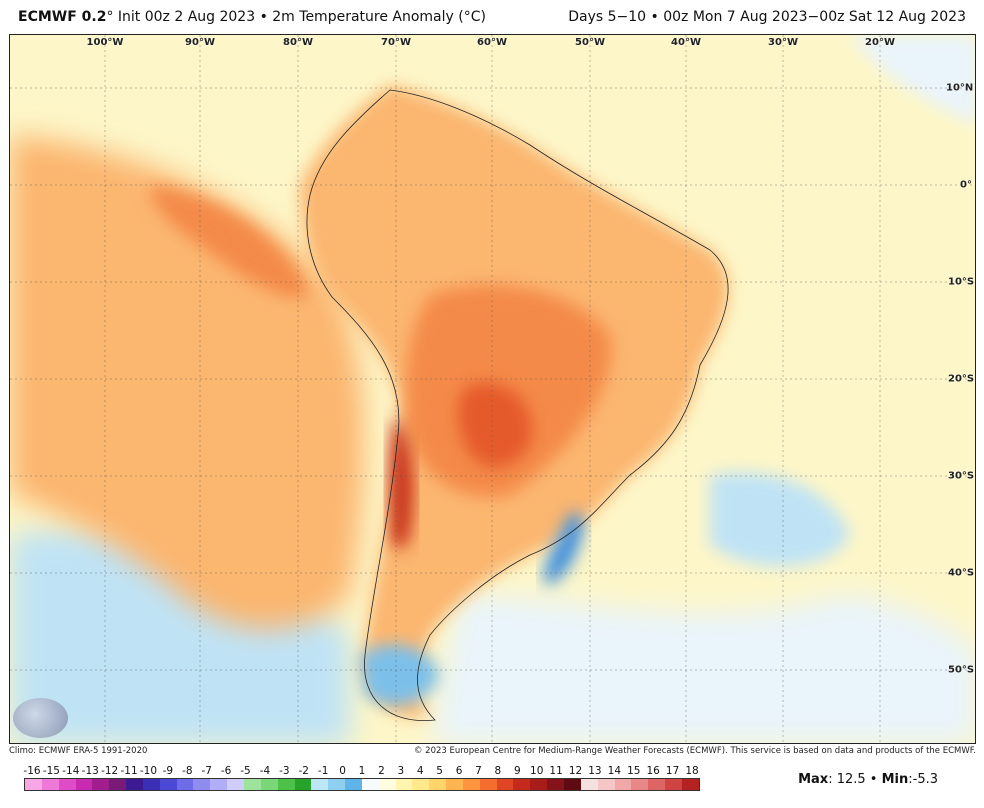 This screenshot has width=984, height=808. Describe the element at coordinates (284, 771) in the screenshot. I see `scale-tick-label: -3` at that location.